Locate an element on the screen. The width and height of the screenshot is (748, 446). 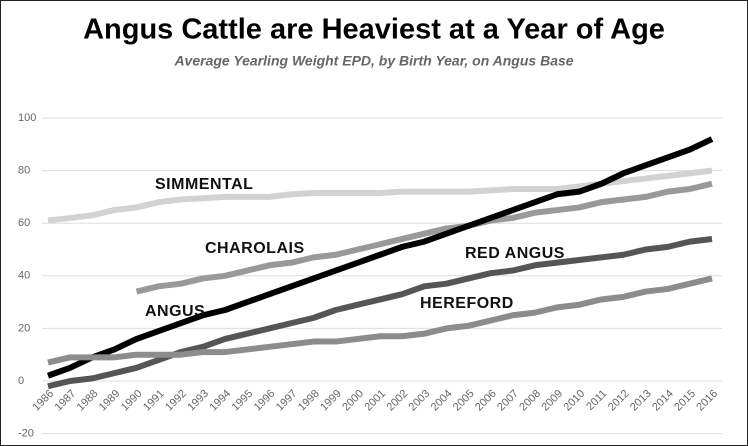
series-label: HEREFORD is located at coordinates (467, 303).